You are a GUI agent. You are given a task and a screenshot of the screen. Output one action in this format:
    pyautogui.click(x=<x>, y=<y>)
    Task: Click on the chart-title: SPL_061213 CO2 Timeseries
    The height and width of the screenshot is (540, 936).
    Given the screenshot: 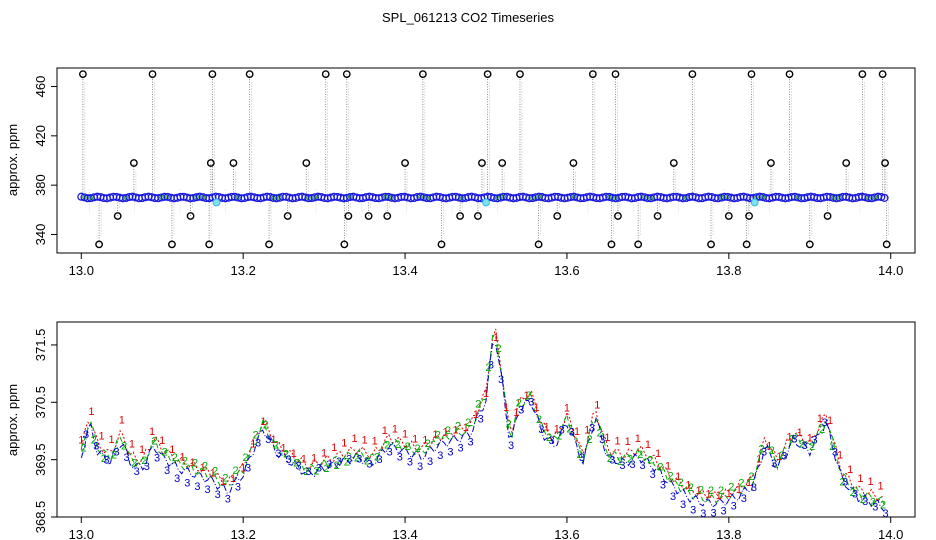 What is the action you would take?
    pyautogui.click(x=468, y=17)
    